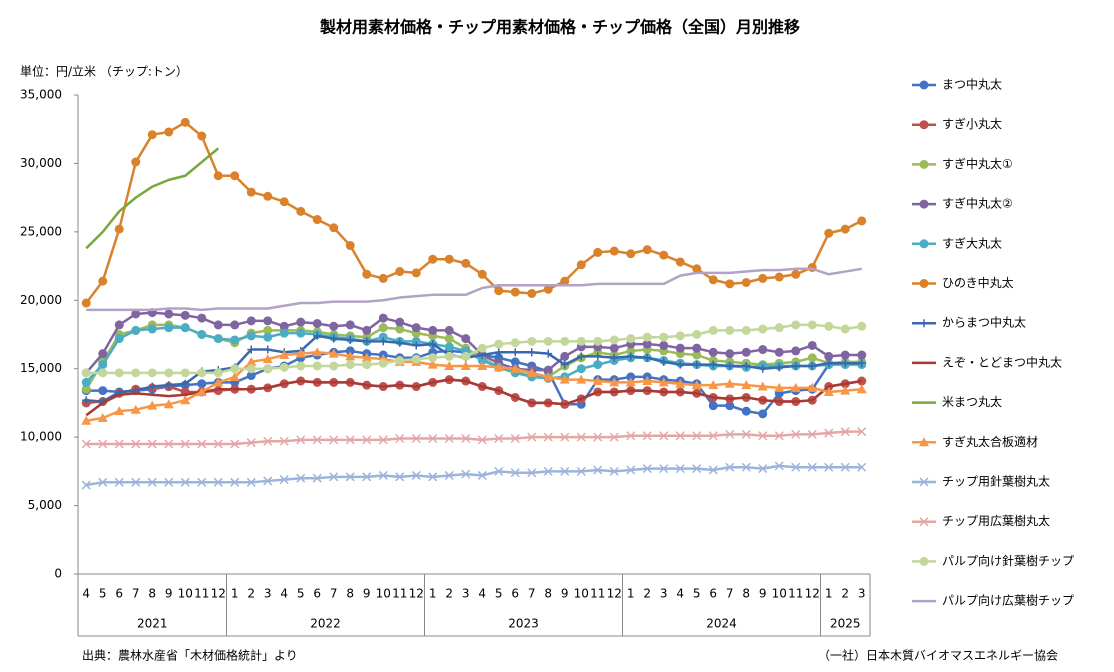 Image resolution: width=1114 pixels, height=672 pixels. I want to click on y-tick-label: 10,000, so click(41, 437).